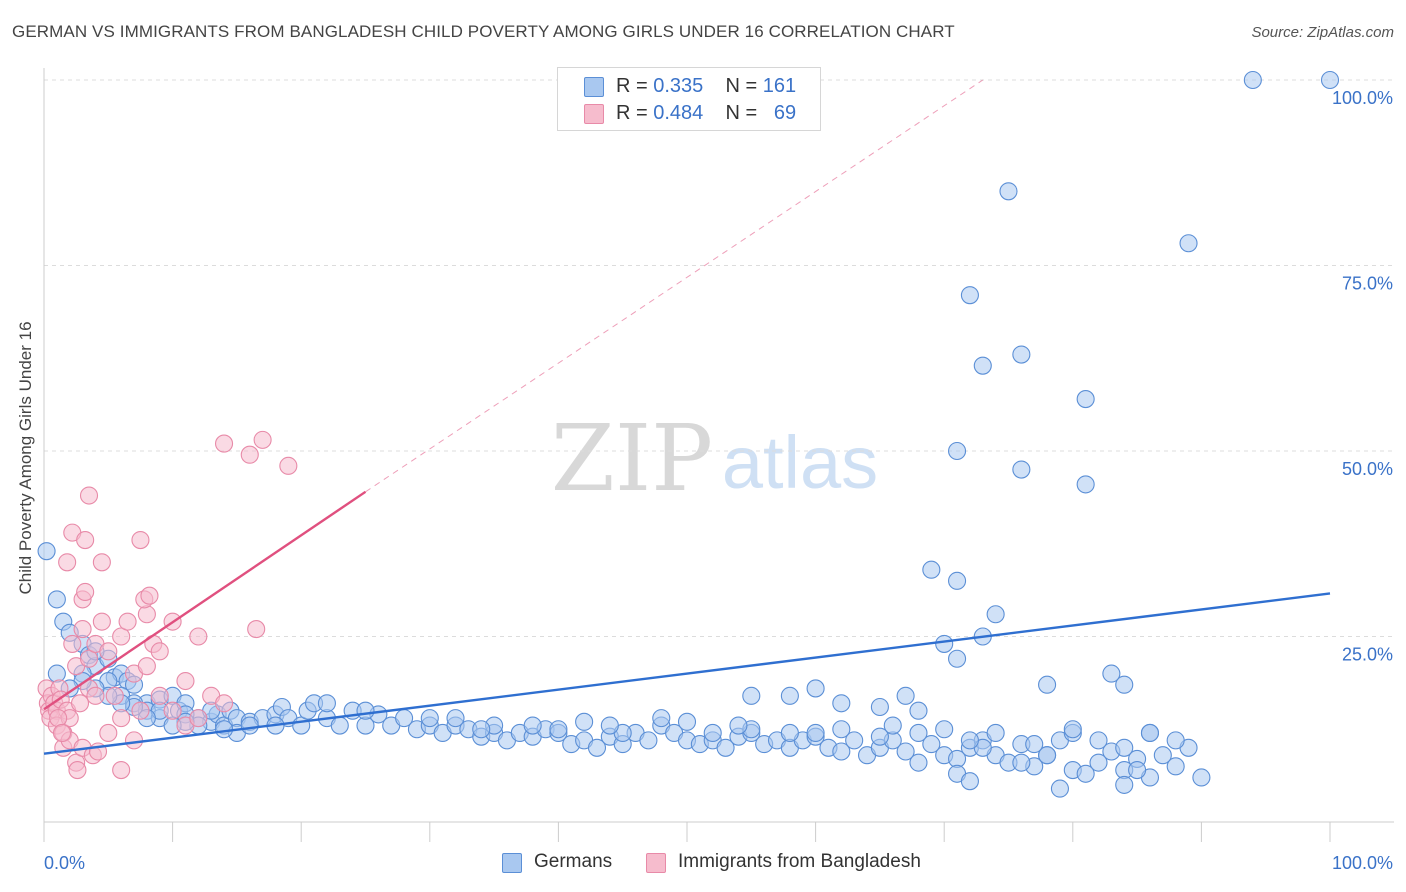 The image size is (1406, 892). I want to click on series-legend: Germans Immigrants from Bangladesh, so click(703, 864).